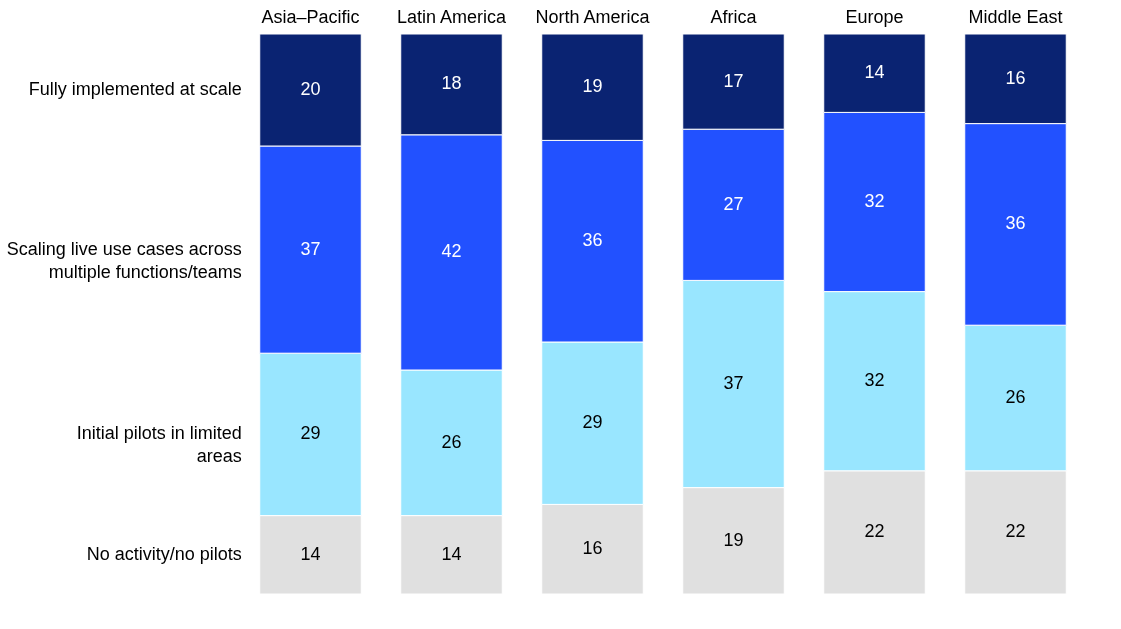 The height and width of the screenshot is (629, 1121). Describe the element at coordinates (310, 16) in the screenshot. I see `x-tick-label: Asia–Pacific` at that location.